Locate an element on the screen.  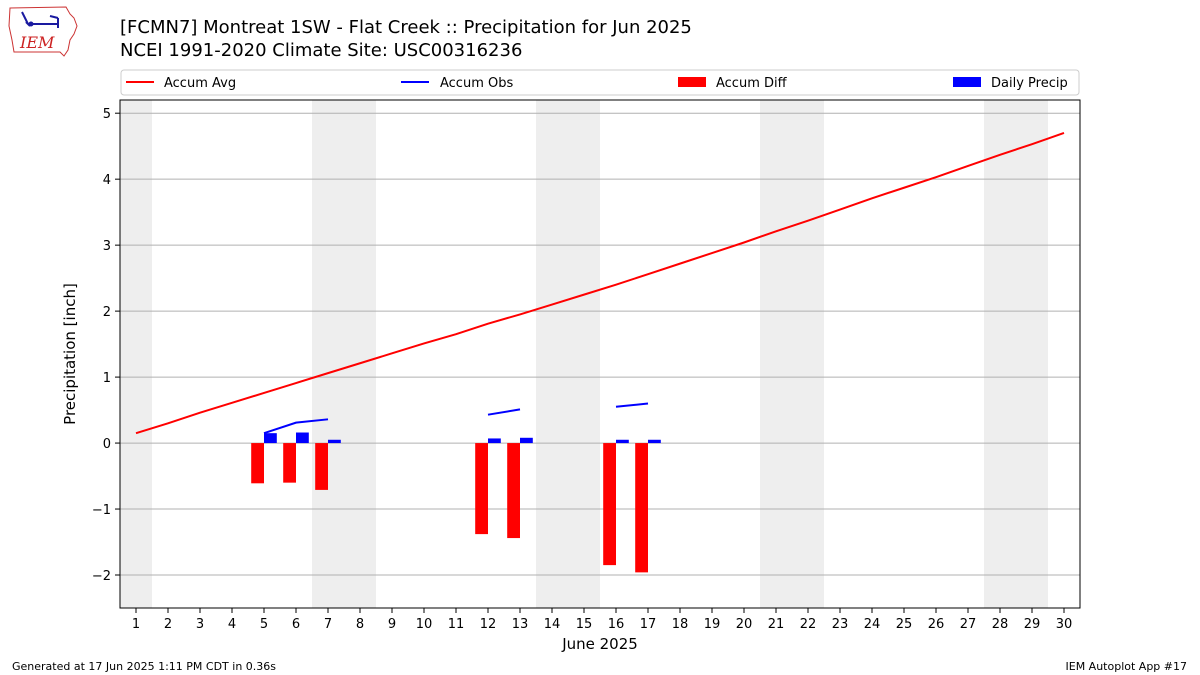
x-tick-label: 21 is located at coordinates (776, 624).